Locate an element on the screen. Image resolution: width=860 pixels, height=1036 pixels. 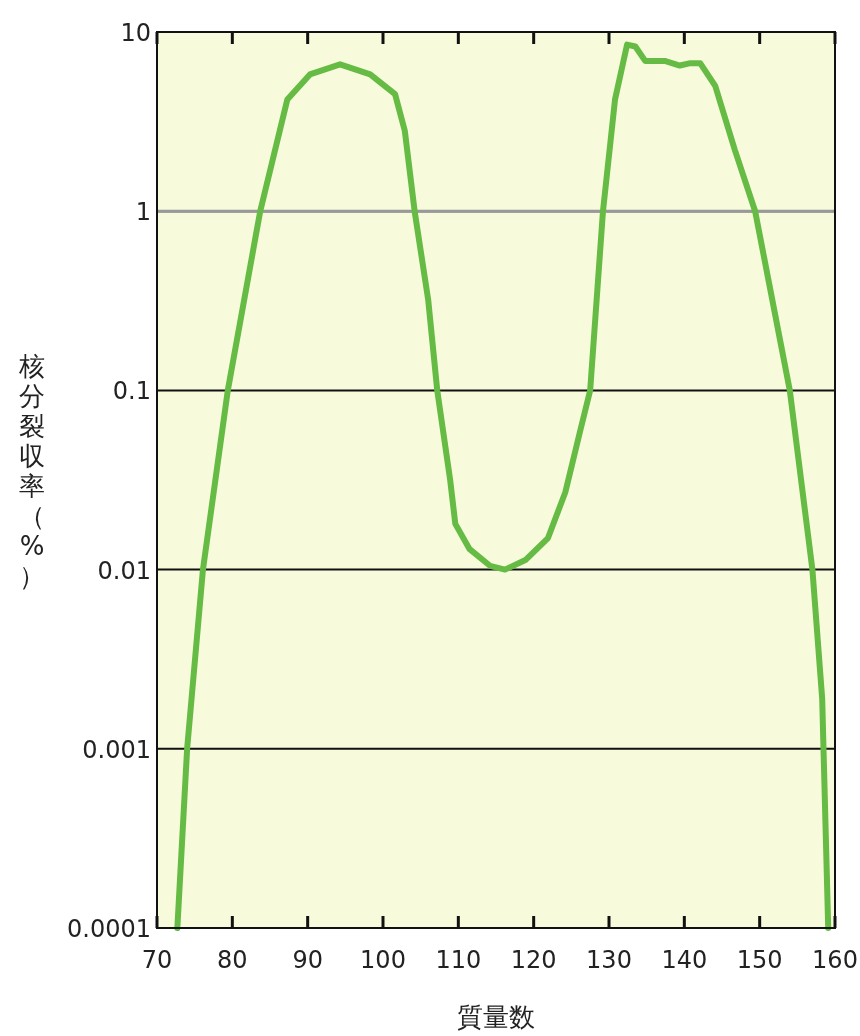
x-tick-label: 110 is located at coordinates (458, 960).